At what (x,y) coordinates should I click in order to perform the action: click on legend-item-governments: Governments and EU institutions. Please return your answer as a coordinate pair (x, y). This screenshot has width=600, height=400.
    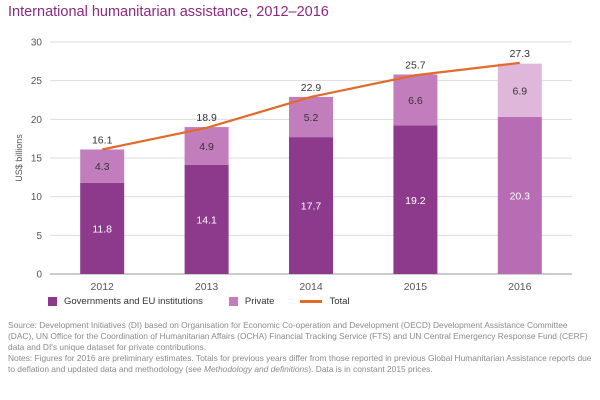
    Looking at the image, I should click on (125, 301).